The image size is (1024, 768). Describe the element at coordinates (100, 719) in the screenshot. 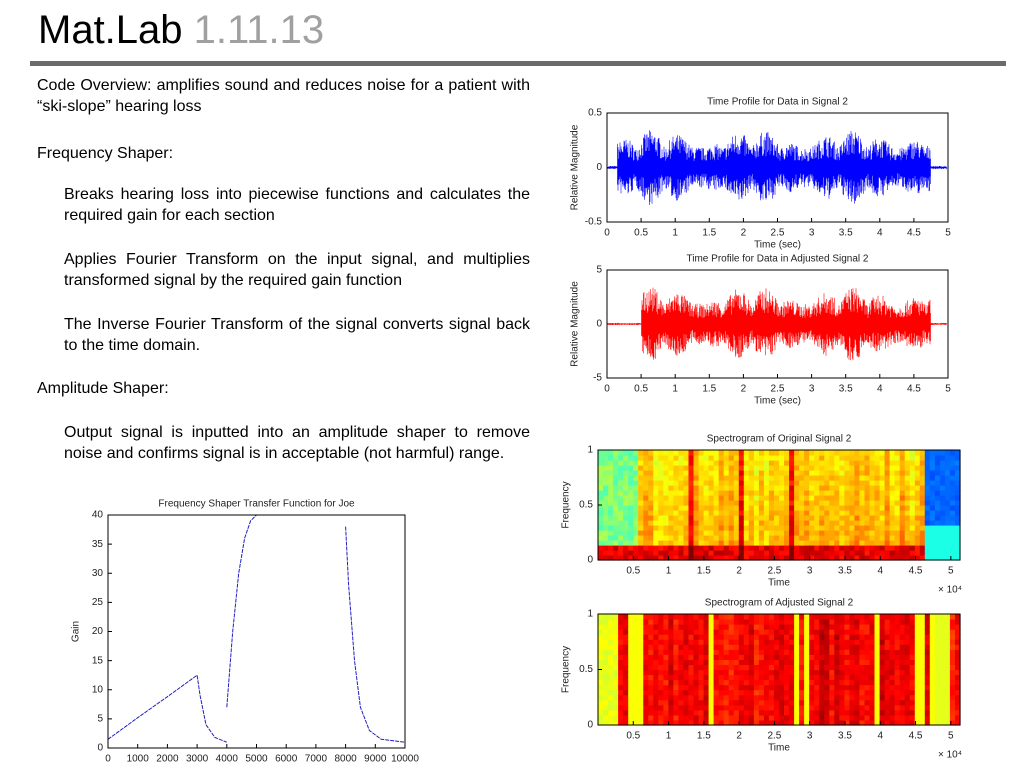

I see `y-tick-label: 5` at that location.